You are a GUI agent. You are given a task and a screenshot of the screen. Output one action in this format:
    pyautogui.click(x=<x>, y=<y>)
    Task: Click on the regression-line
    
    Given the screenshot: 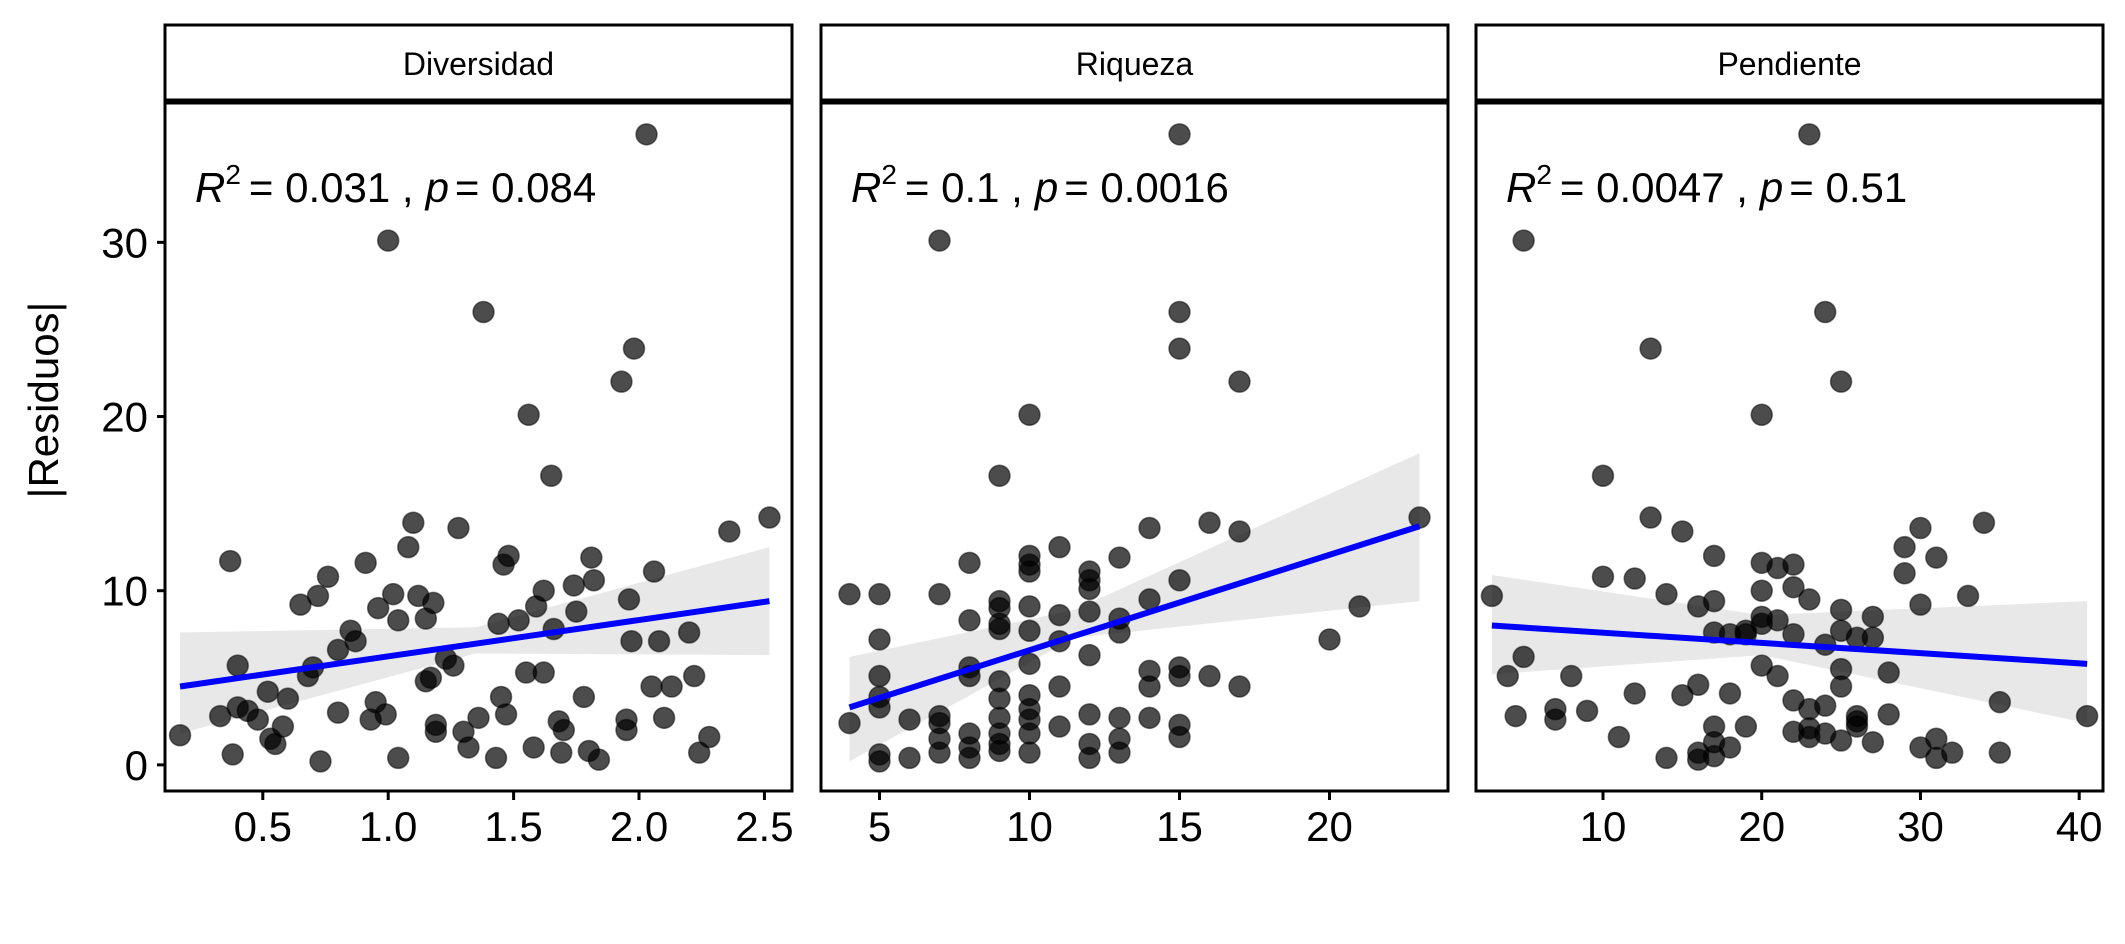 What is the action you would take?
    pyautogui.click(x=1134, y=617)
    